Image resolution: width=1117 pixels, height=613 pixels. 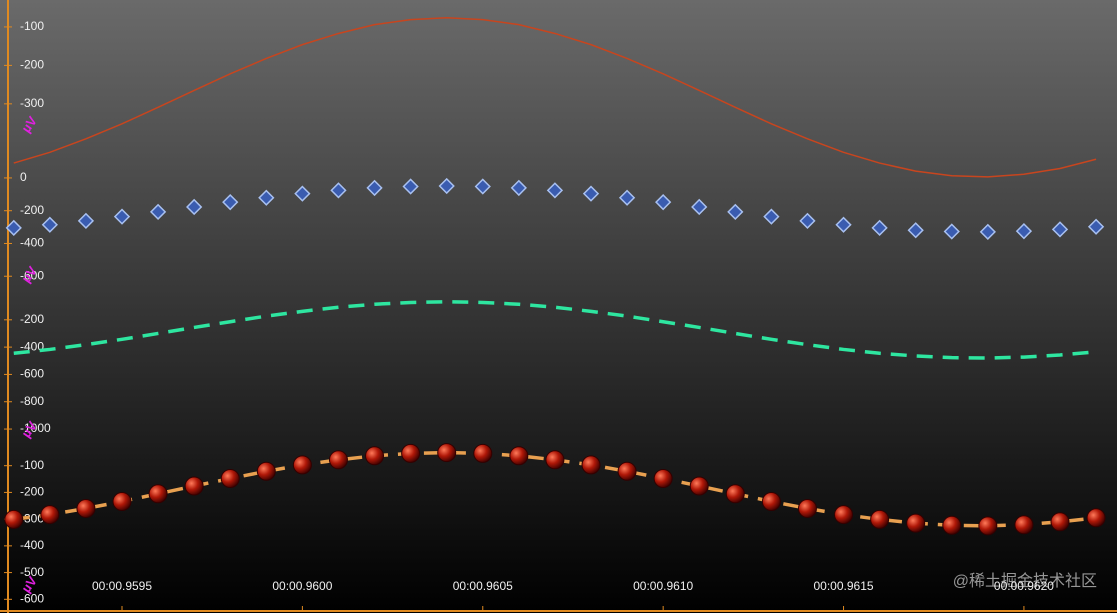 What do you see at coordinates (35, 428) in the screenshot?
I see `y-tick-label: -1000` at bounding box center [35, 428].